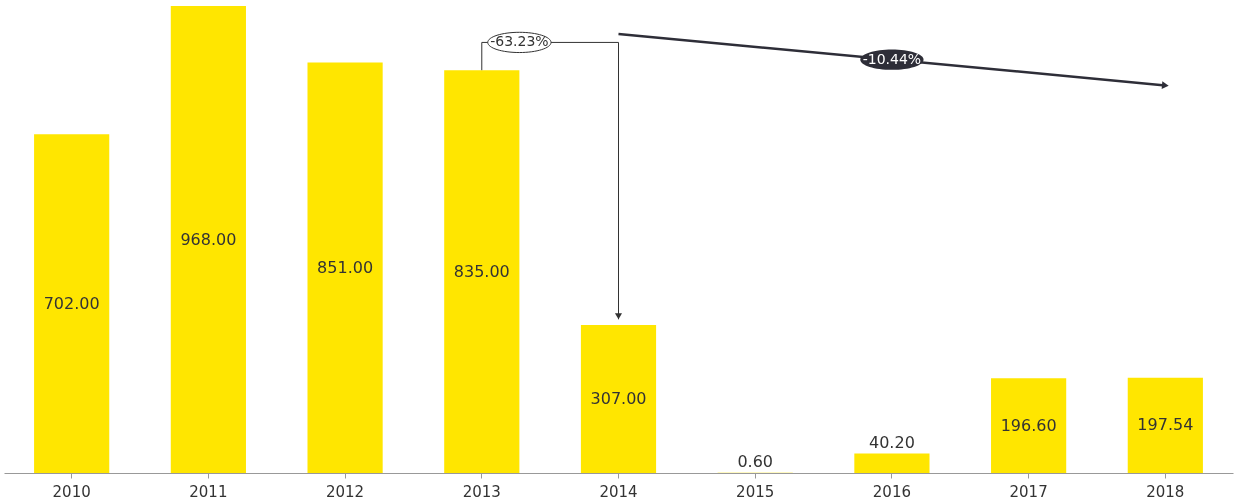 The width and height of the screenshot is (1237, 501). What do you see at coordinates (481, 491) in the screenshot?
I see `x-tick-label: 2013` at bounding box center [481, 491].